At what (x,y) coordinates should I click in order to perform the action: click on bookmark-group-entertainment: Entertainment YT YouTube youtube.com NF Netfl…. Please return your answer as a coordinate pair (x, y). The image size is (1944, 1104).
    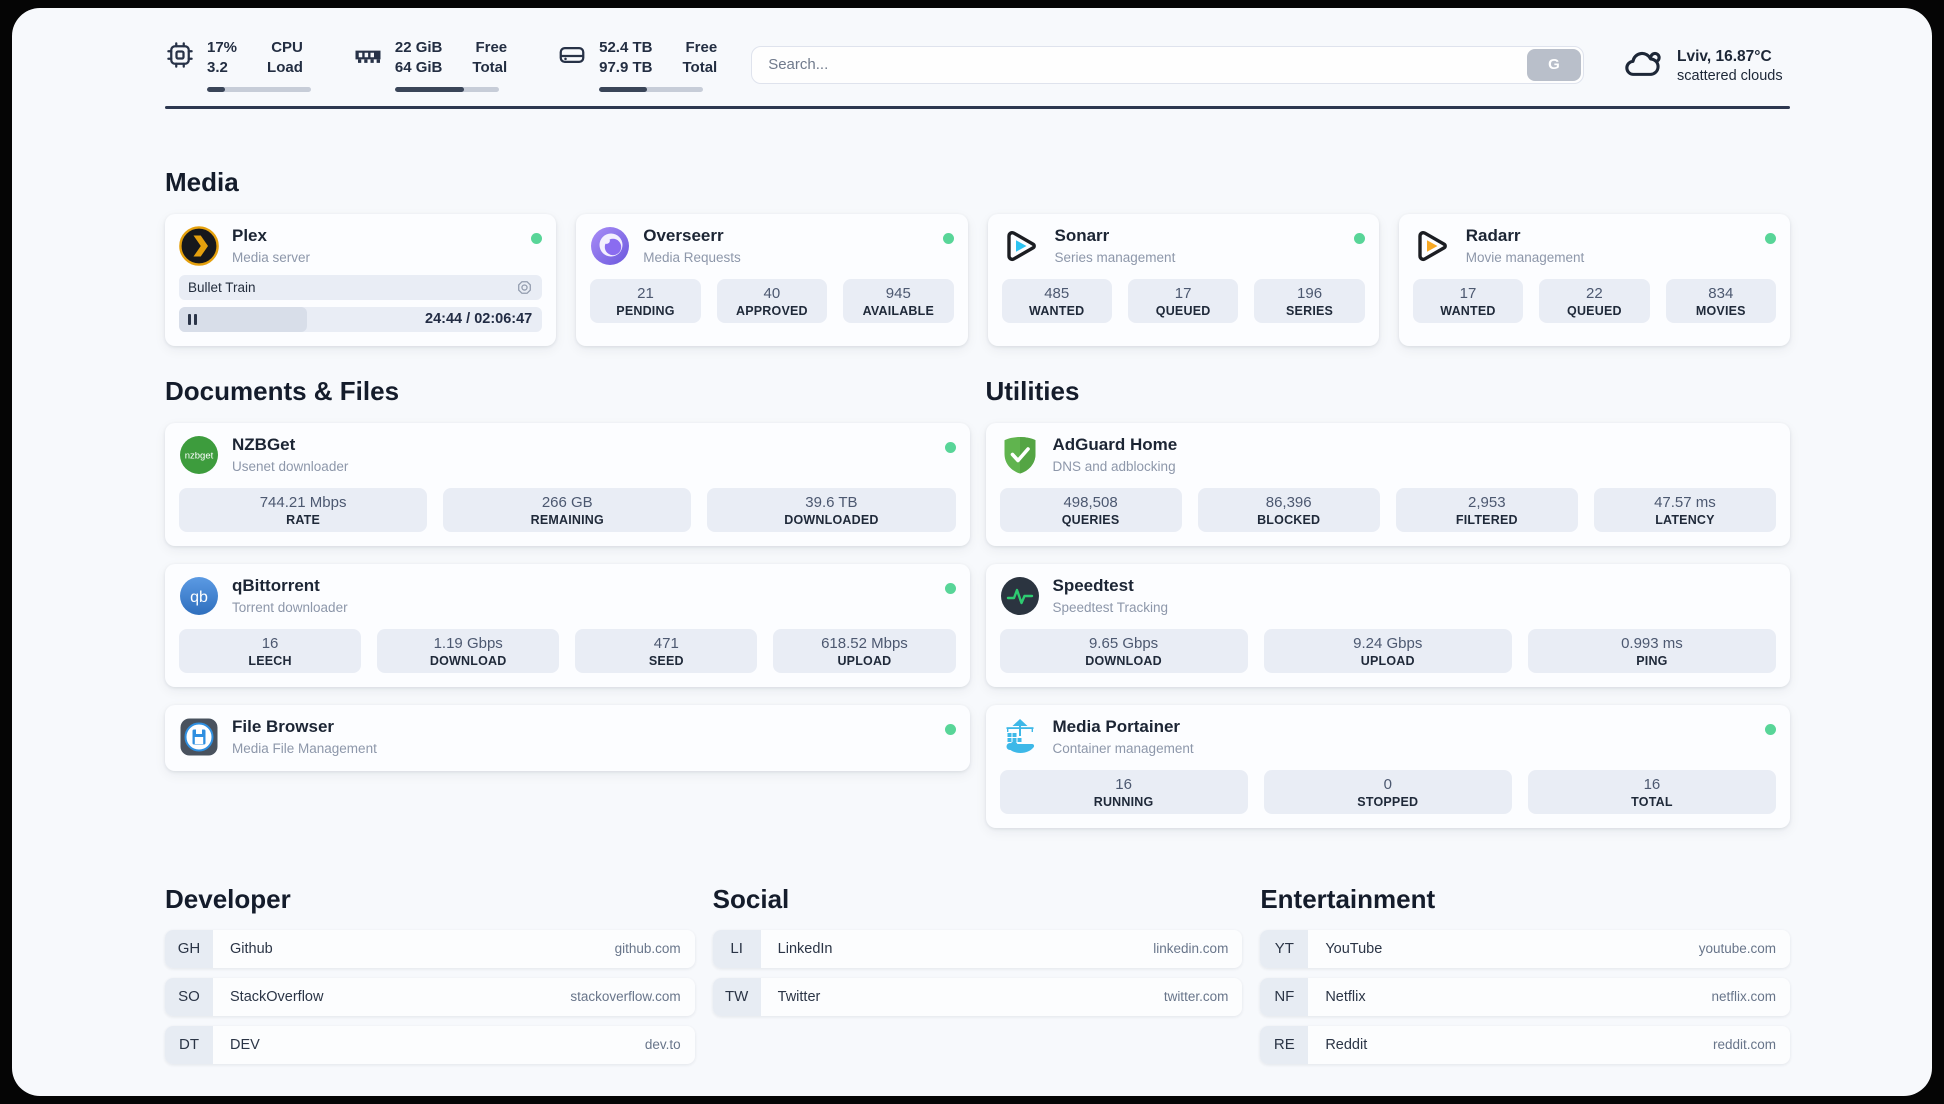
    Looking at the image, I should click on (1525, 974).